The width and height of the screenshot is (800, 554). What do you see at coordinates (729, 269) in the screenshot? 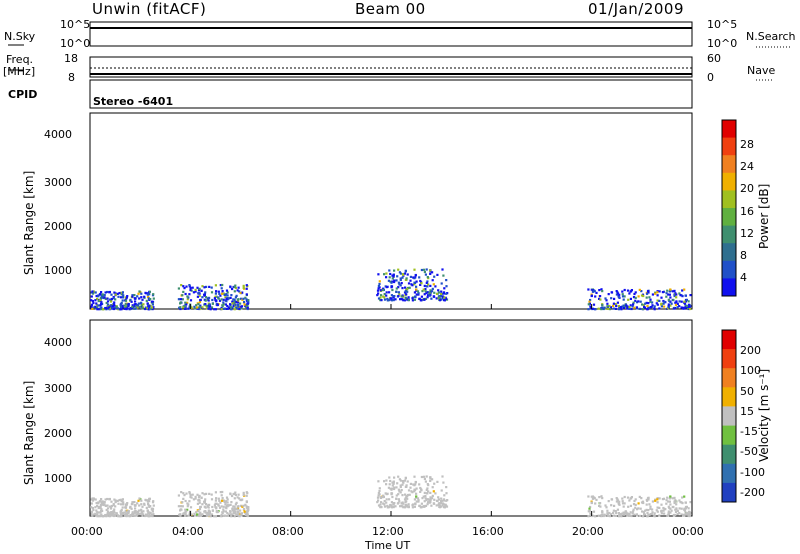
I see `colorbar-segment` at bounding box center [729, 269].